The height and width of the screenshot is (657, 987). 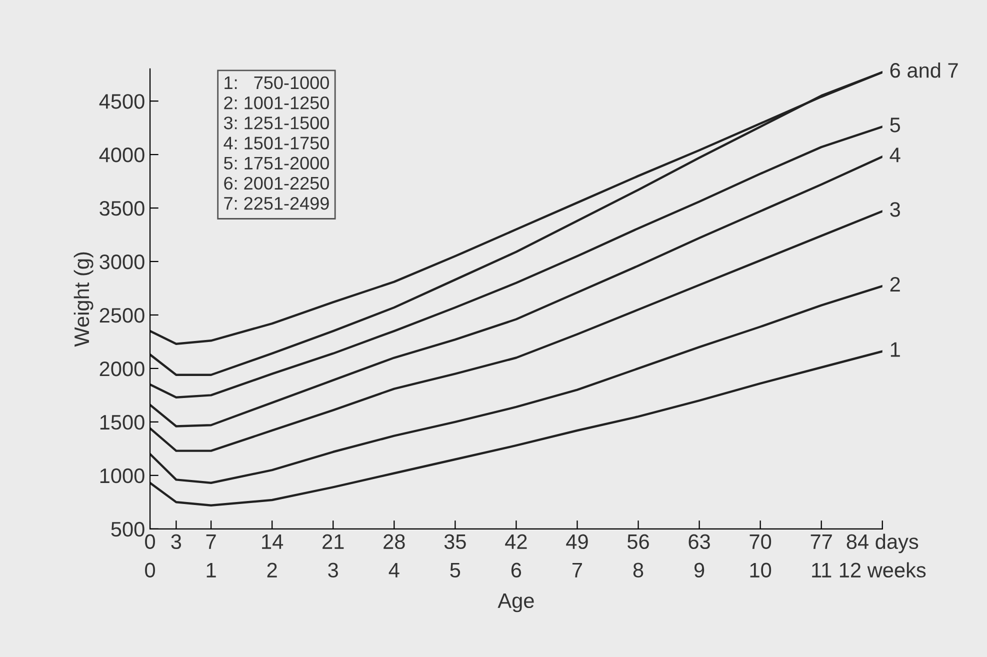 I want to click on series-label: 6 and 7, so click(x=924, y=70).